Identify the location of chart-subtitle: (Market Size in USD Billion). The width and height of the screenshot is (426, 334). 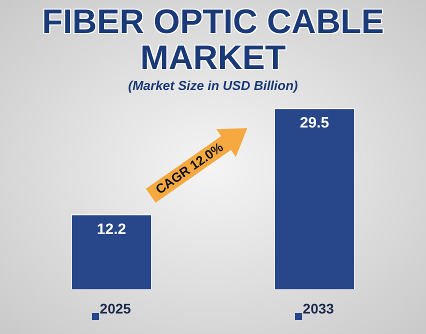
(213, 85).